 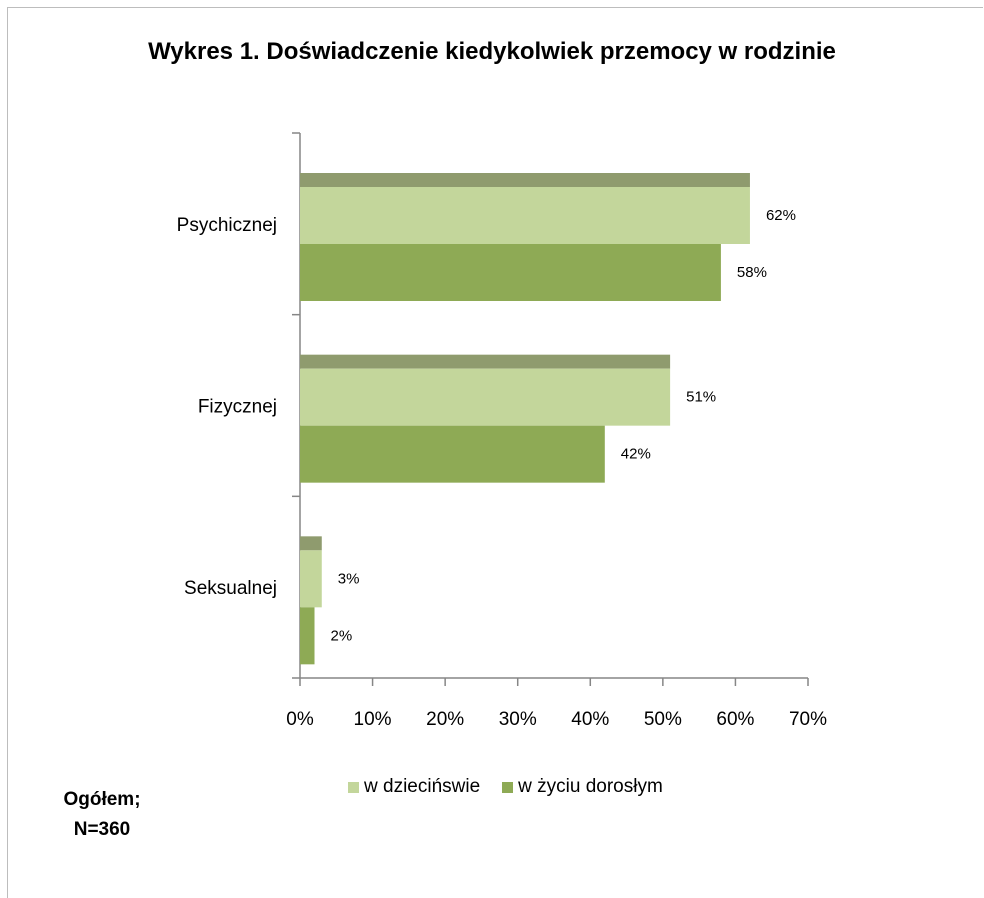 I want to click on data-label: 58%, so click(x=752, y=272).